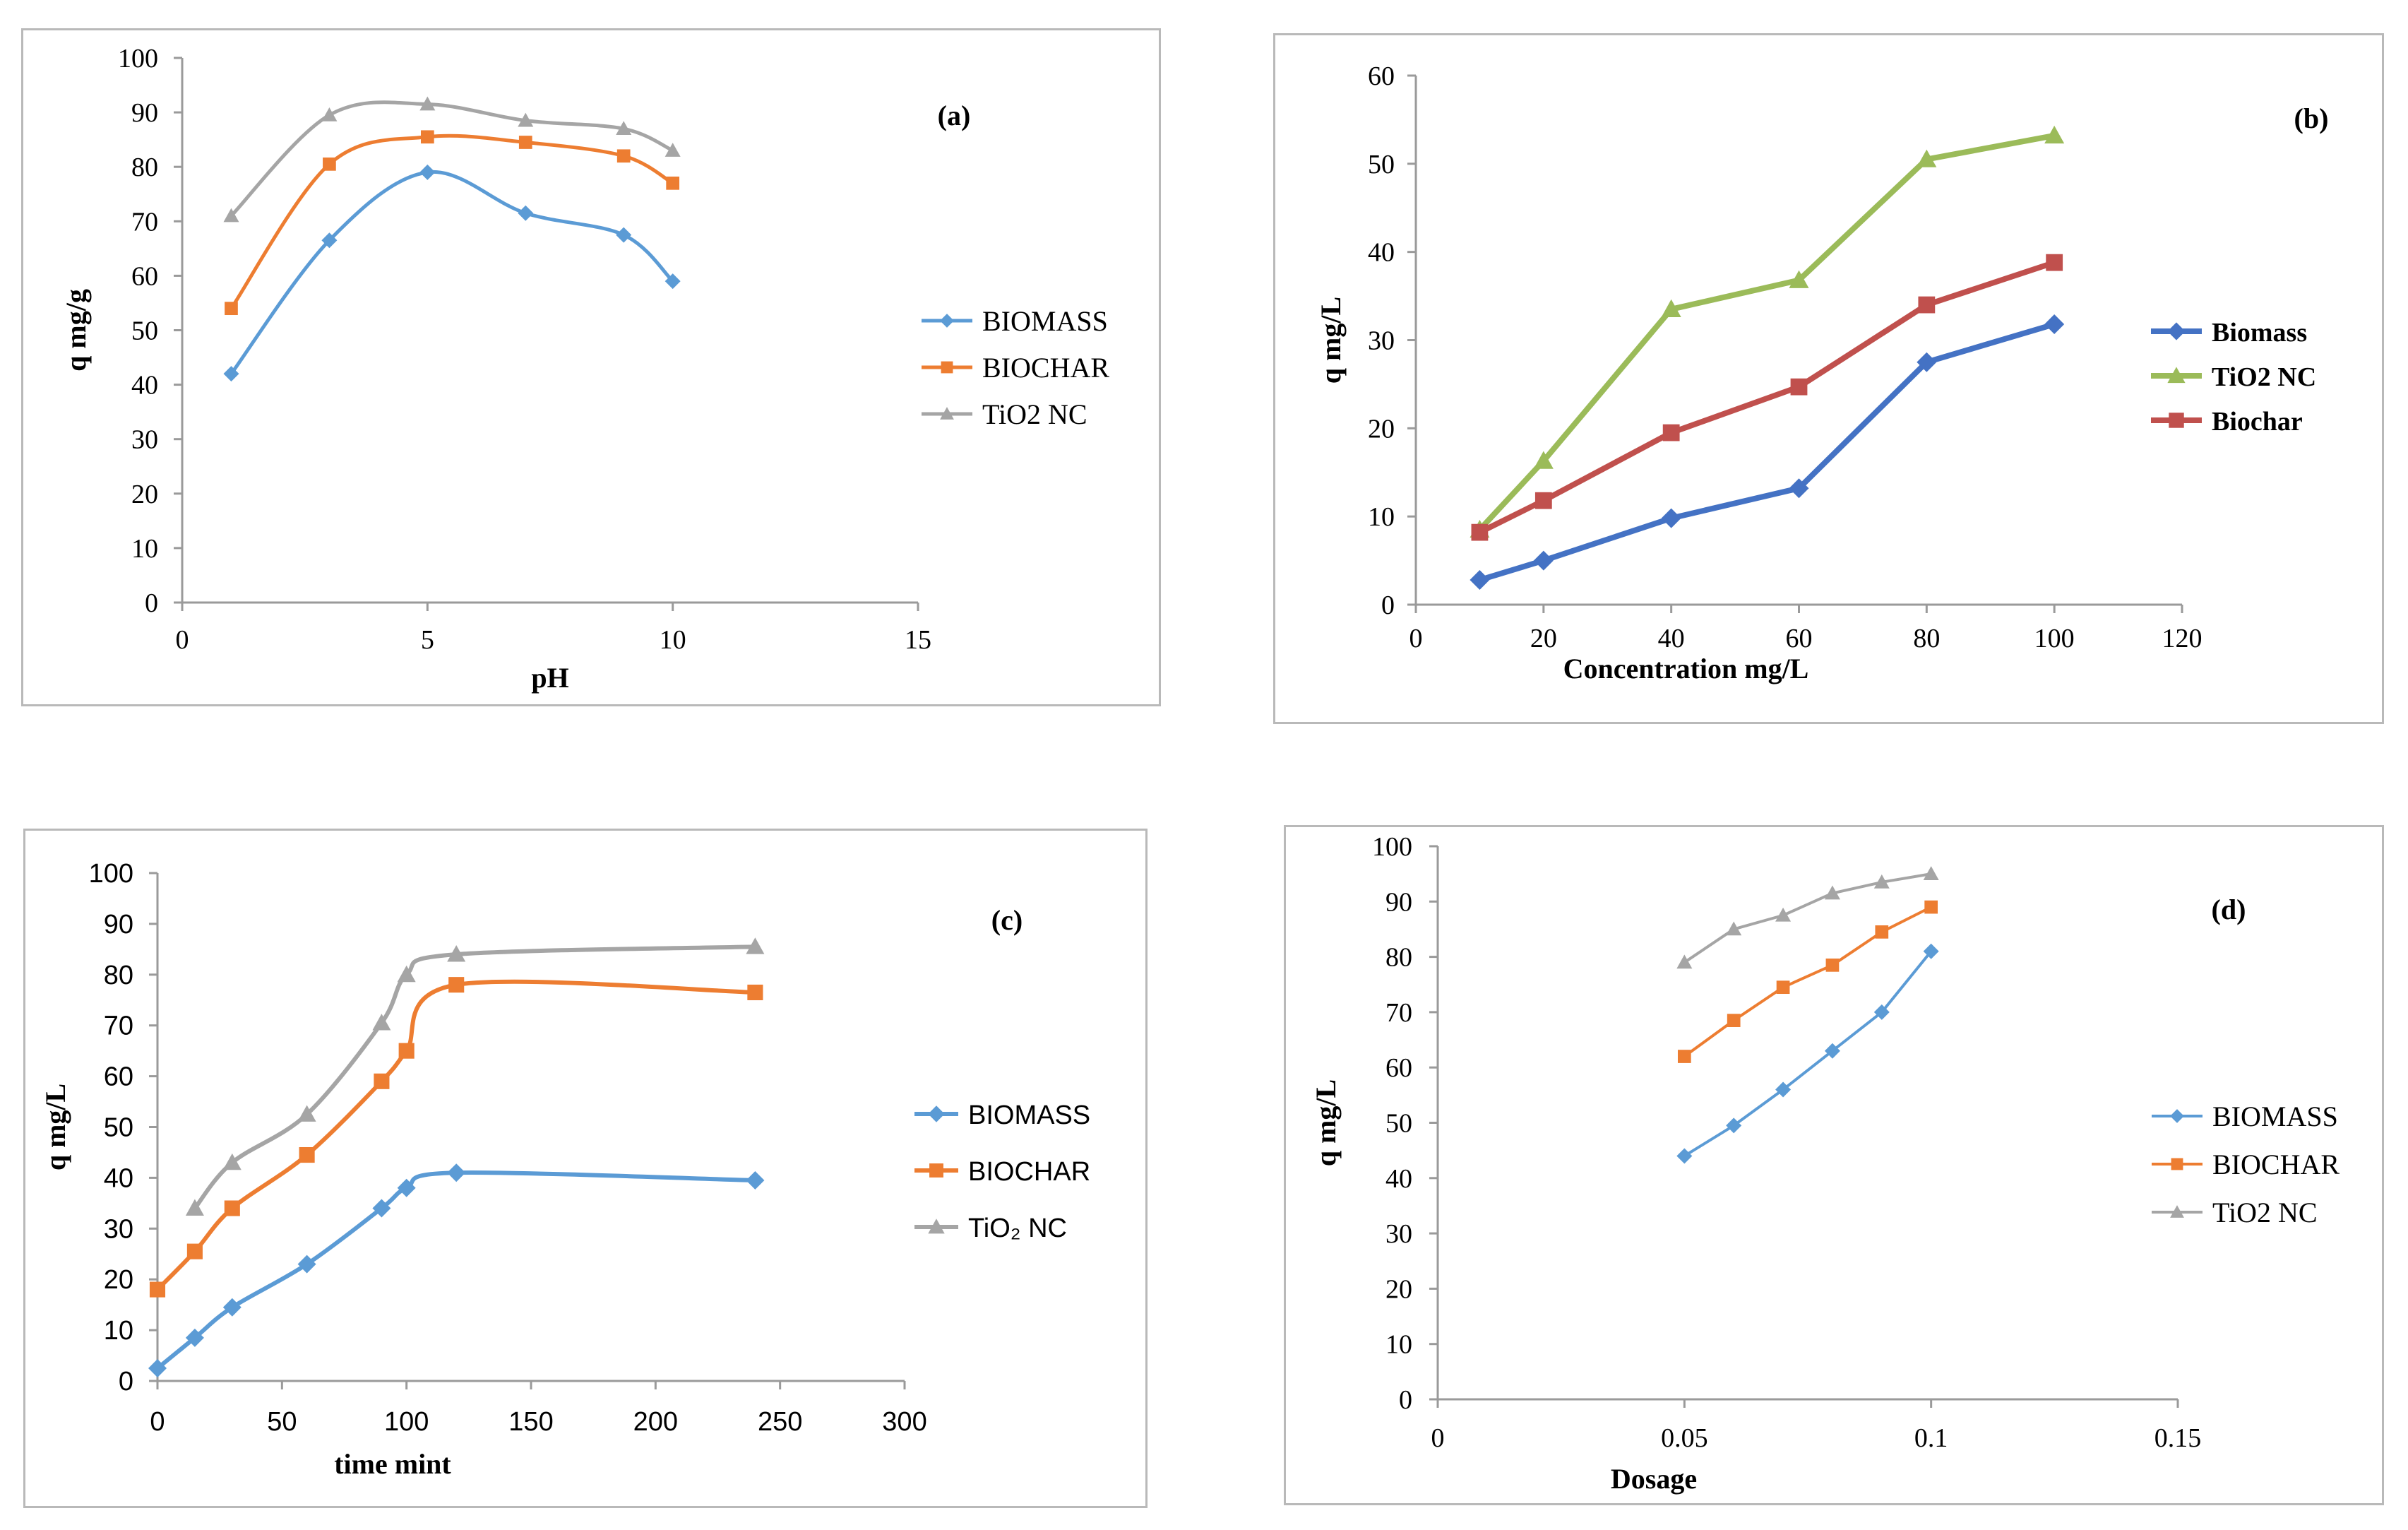 The height and width of the screenshot is (1530, 2408). I want to click on y-tick-label: 80, so click(118, 975).